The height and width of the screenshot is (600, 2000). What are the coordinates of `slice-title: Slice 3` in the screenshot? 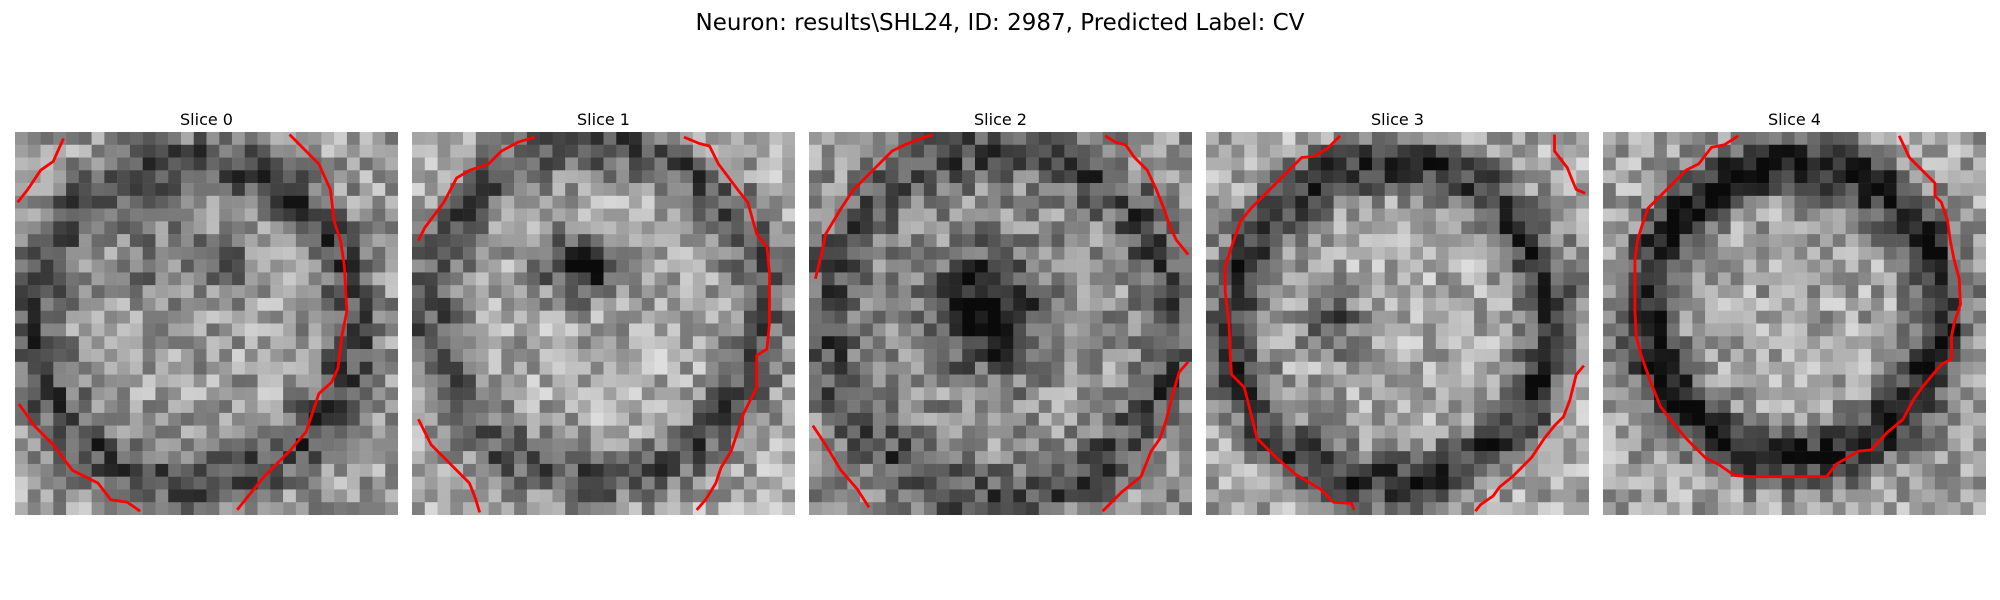 It's located at (1397, 119).